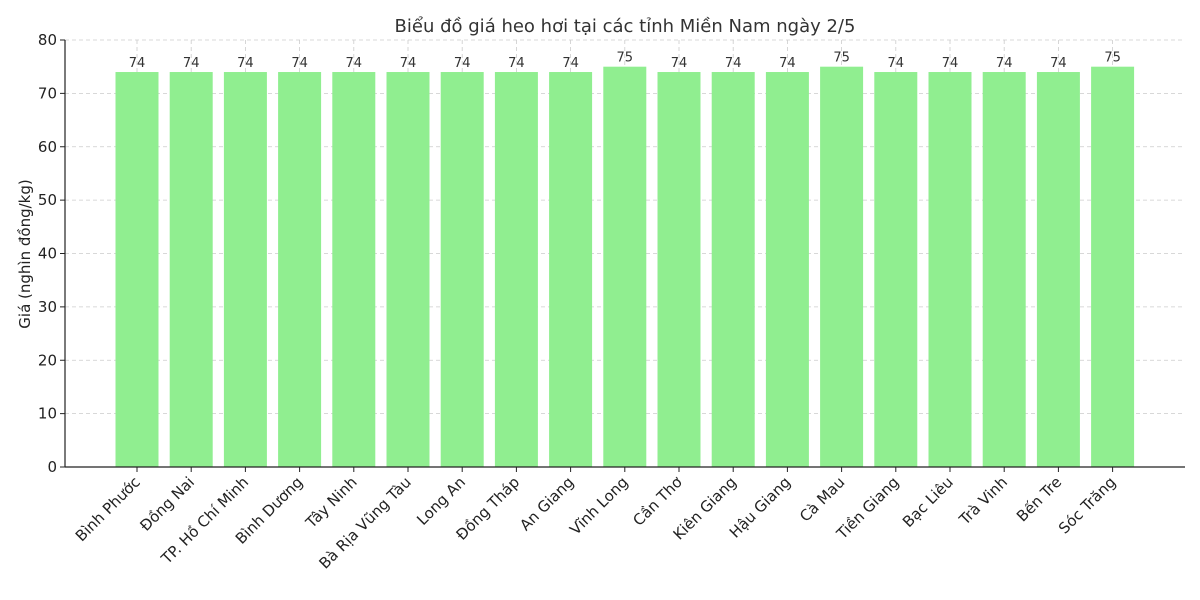  I want to click on y-tick-label: 0, so click(52, 467).